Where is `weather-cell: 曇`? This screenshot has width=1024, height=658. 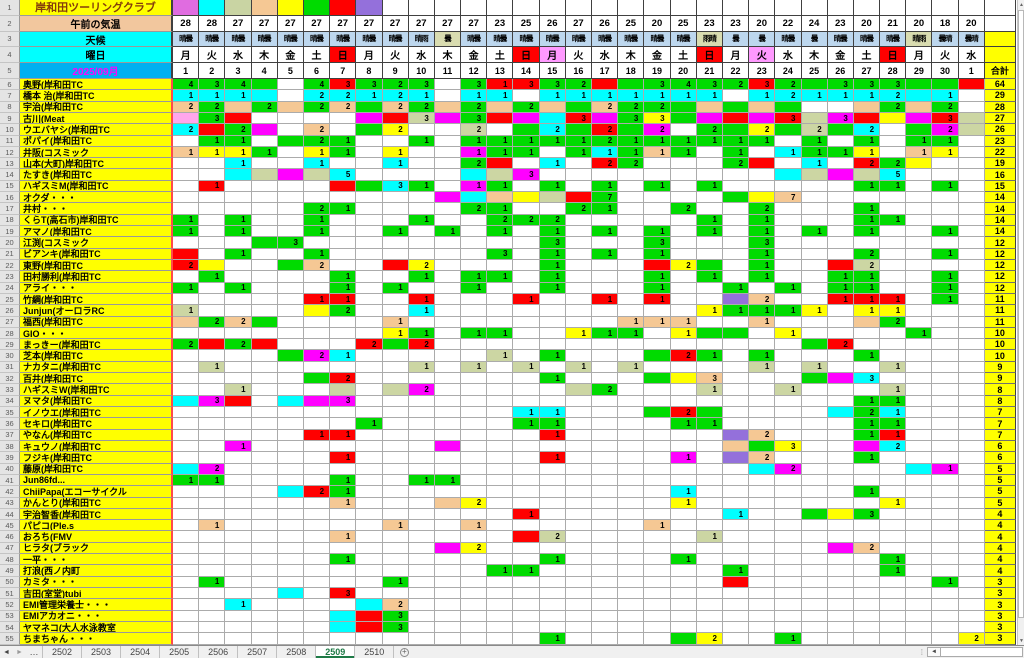
weather-cell: 曇 is located at coordinates (448, 39).